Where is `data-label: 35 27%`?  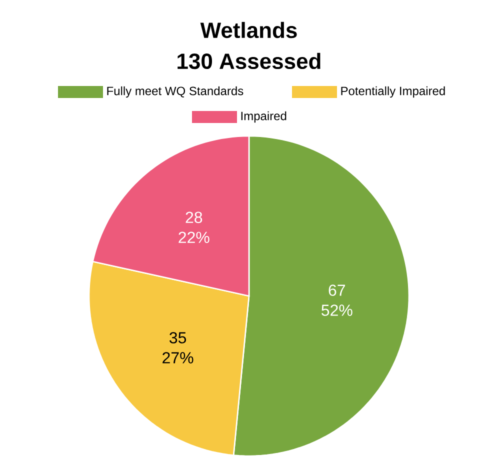 data-label: 35 27% is located at coordinates (178, 348).